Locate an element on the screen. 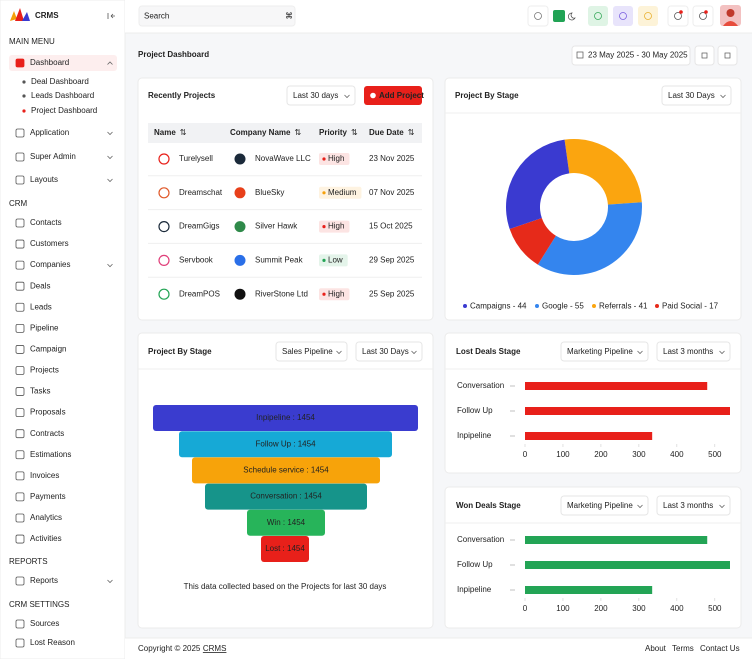  company-name: Summit Peak is located at coordinates (279, 260).